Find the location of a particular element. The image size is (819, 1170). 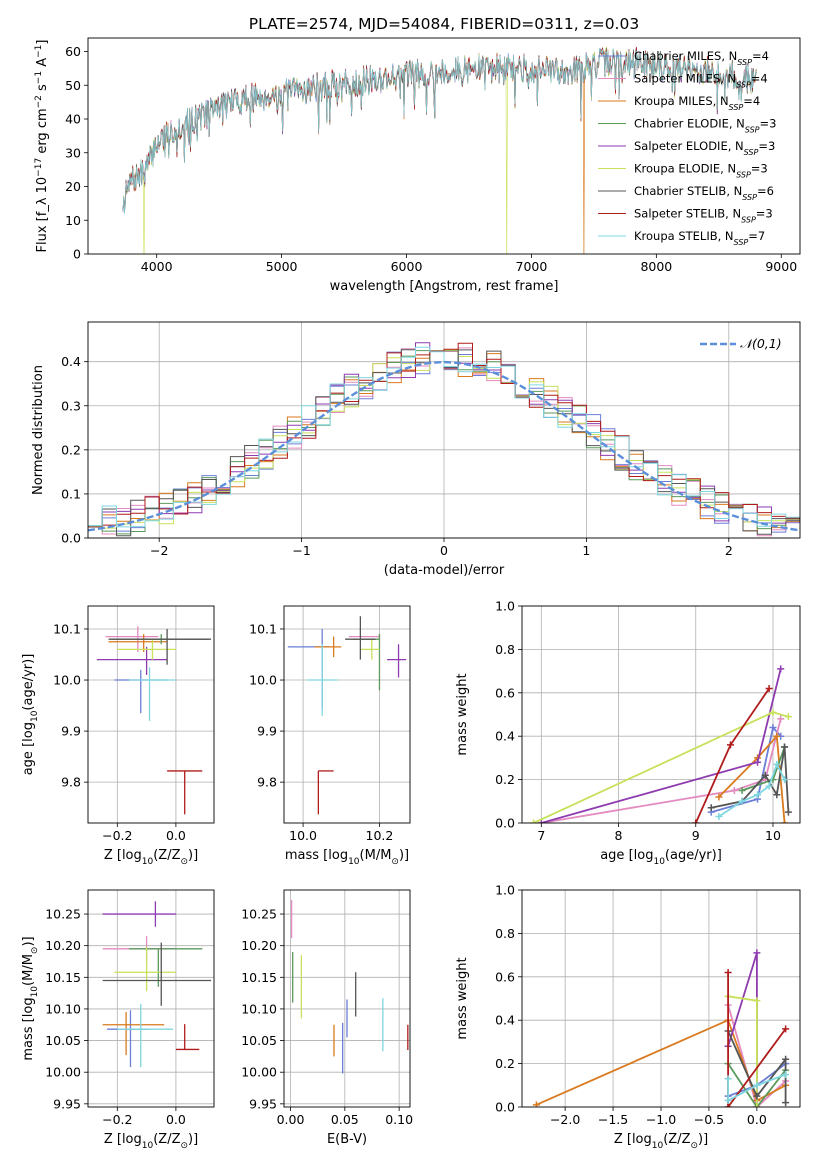

y-axis-label: Normed distribution is located at coordinates (38, 430).